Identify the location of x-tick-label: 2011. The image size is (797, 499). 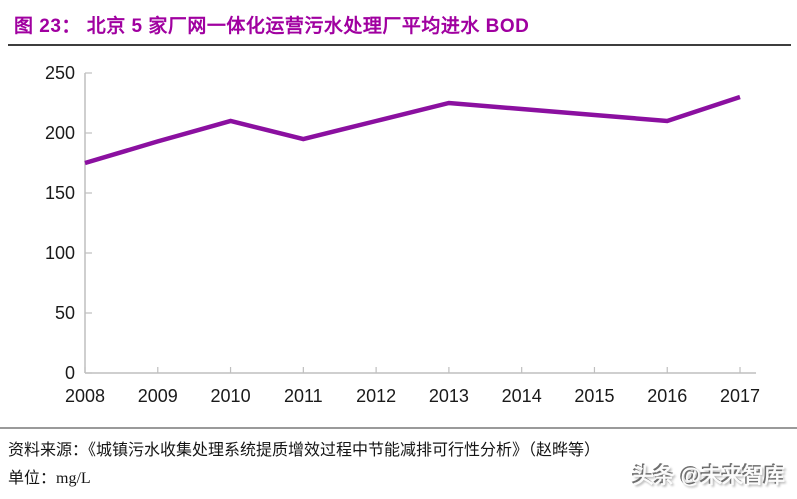
(303, 396).